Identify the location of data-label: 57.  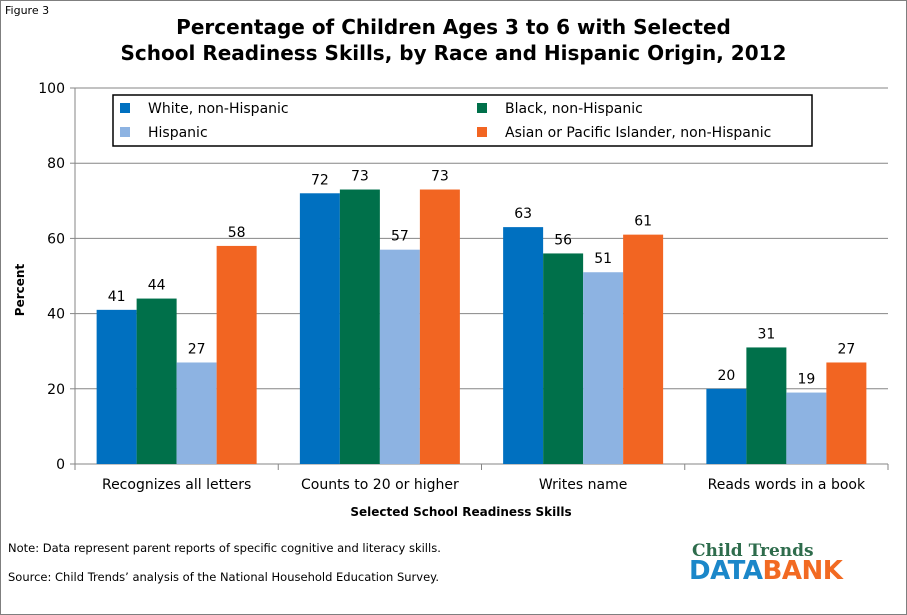
(400, 237).